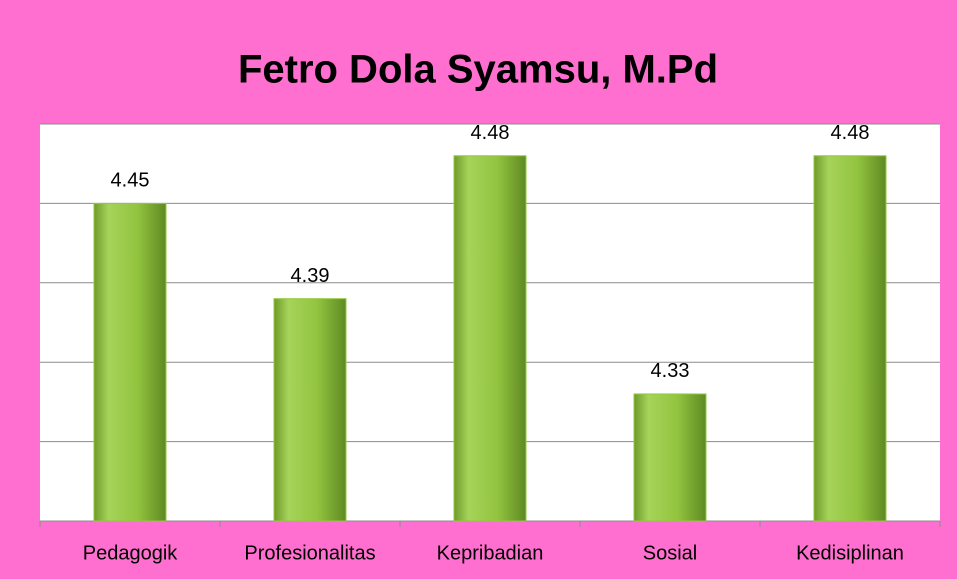 The image size is (957, 579). I want to click on x-tick-label: Kedisiplinan, so click(850, 553).